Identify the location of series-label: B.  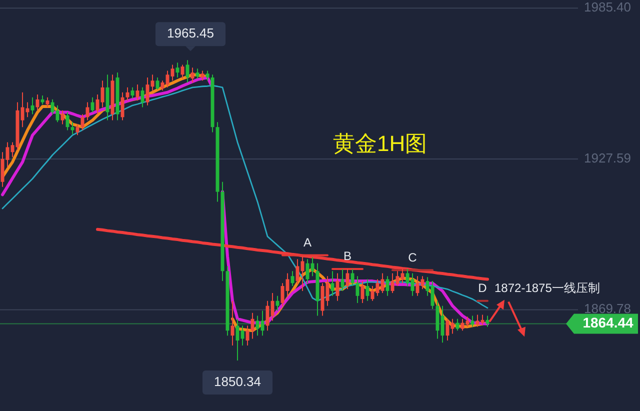
(347, 256).